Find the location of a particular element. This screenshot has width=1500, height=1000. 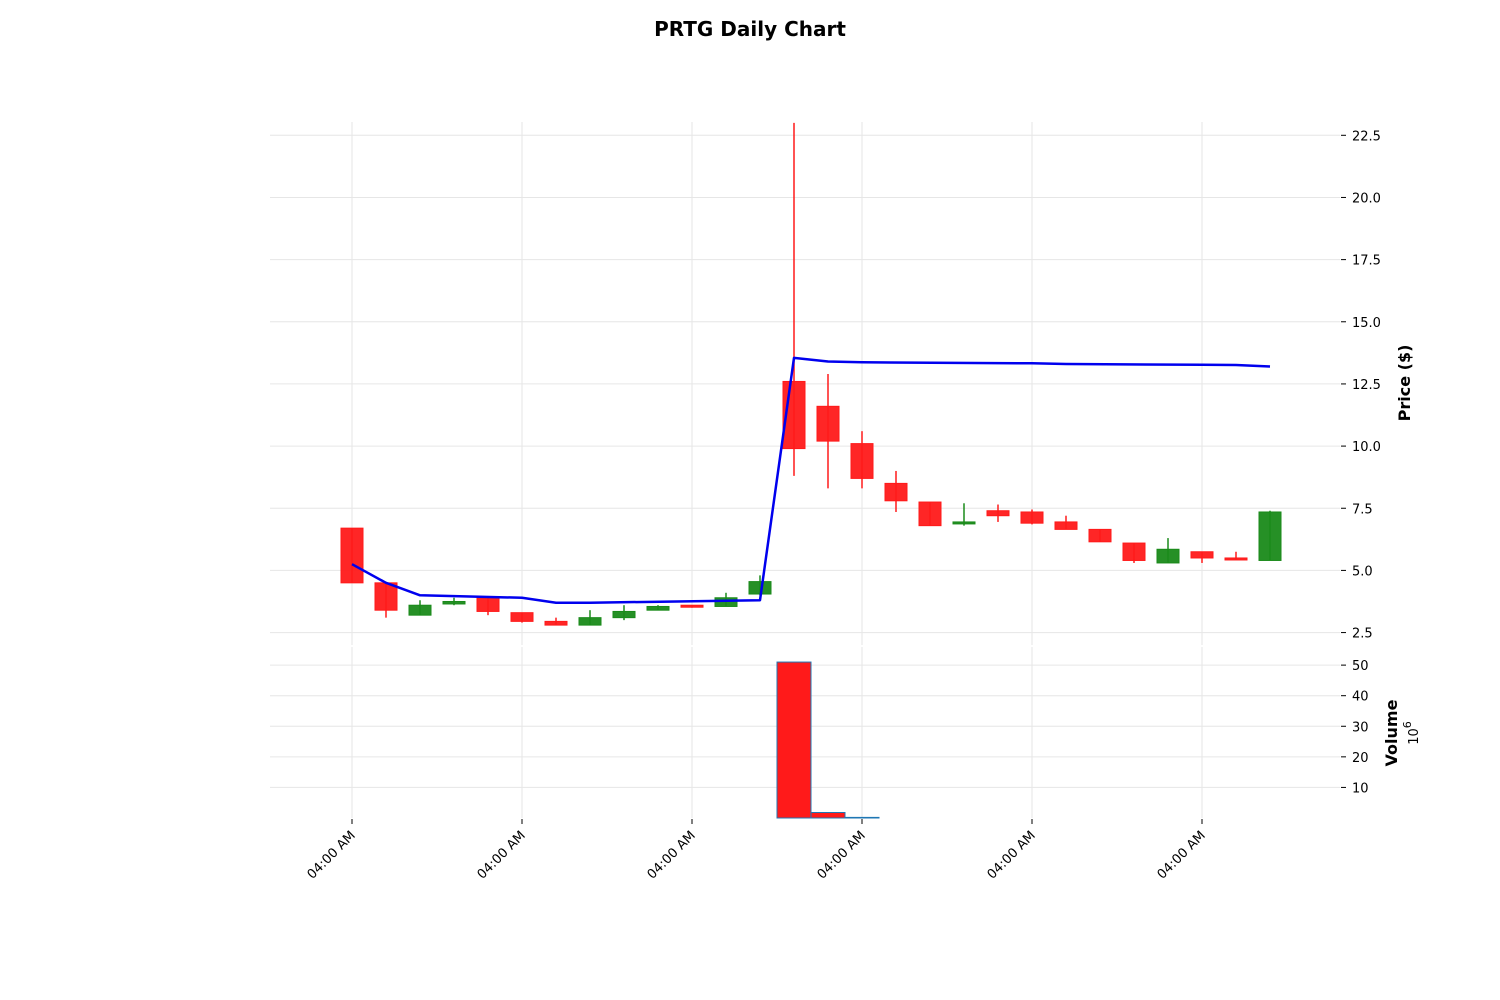

price-tick-label: 22.5 is located at coordinates (1366, 136).